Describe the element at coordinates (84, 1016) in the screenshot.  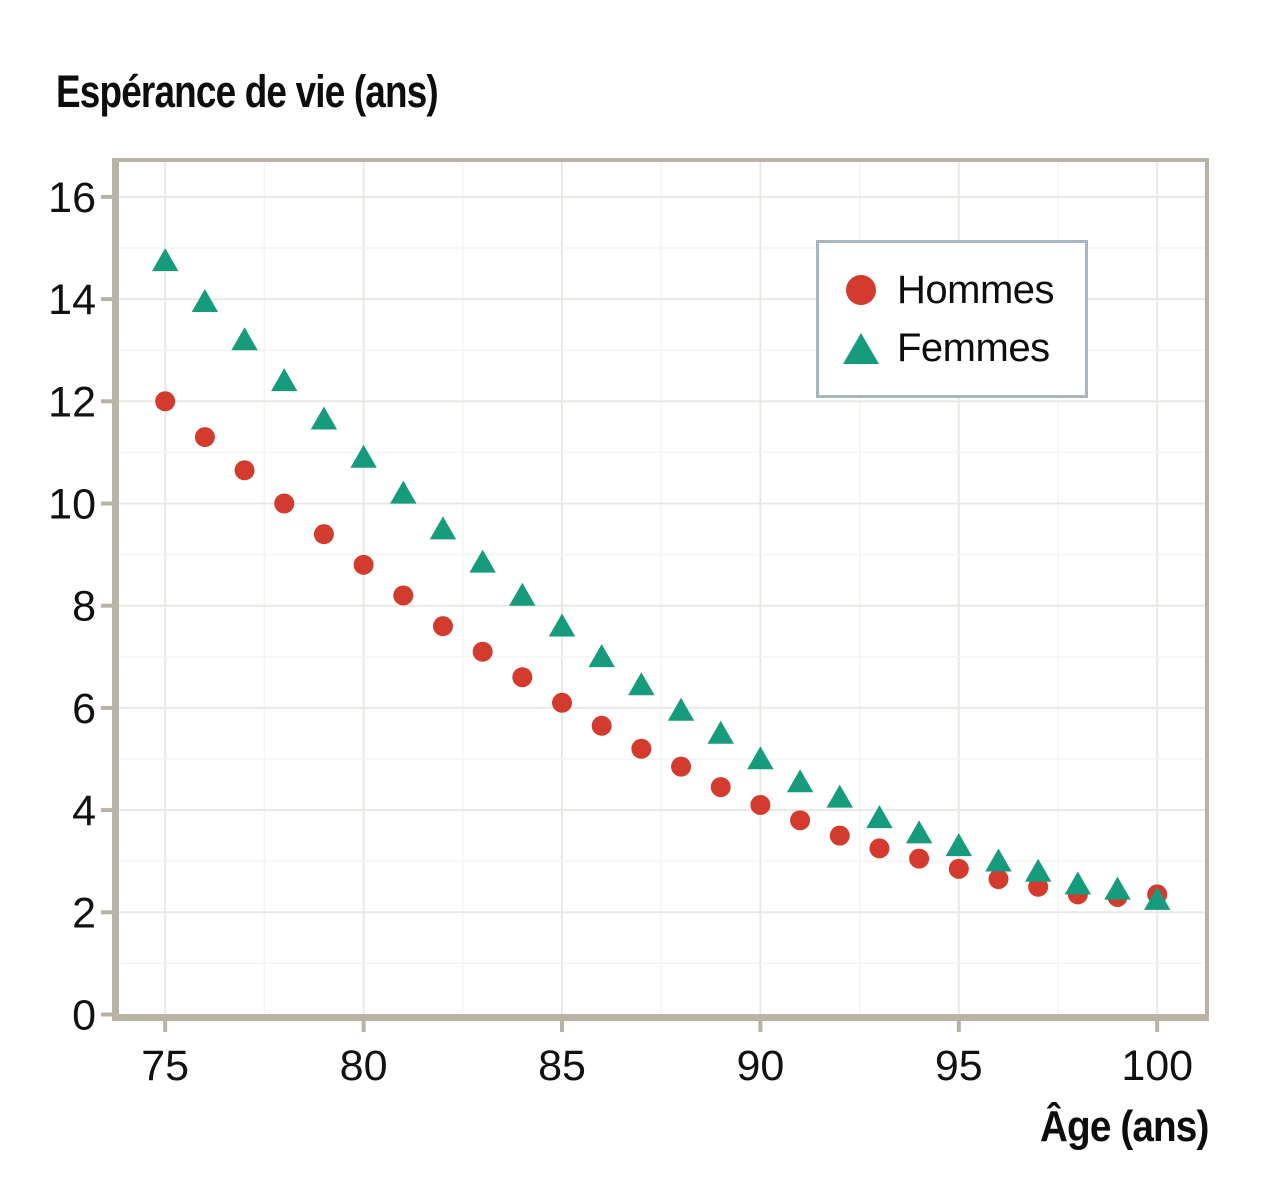
I see `y-tick-label: 0` at that location.